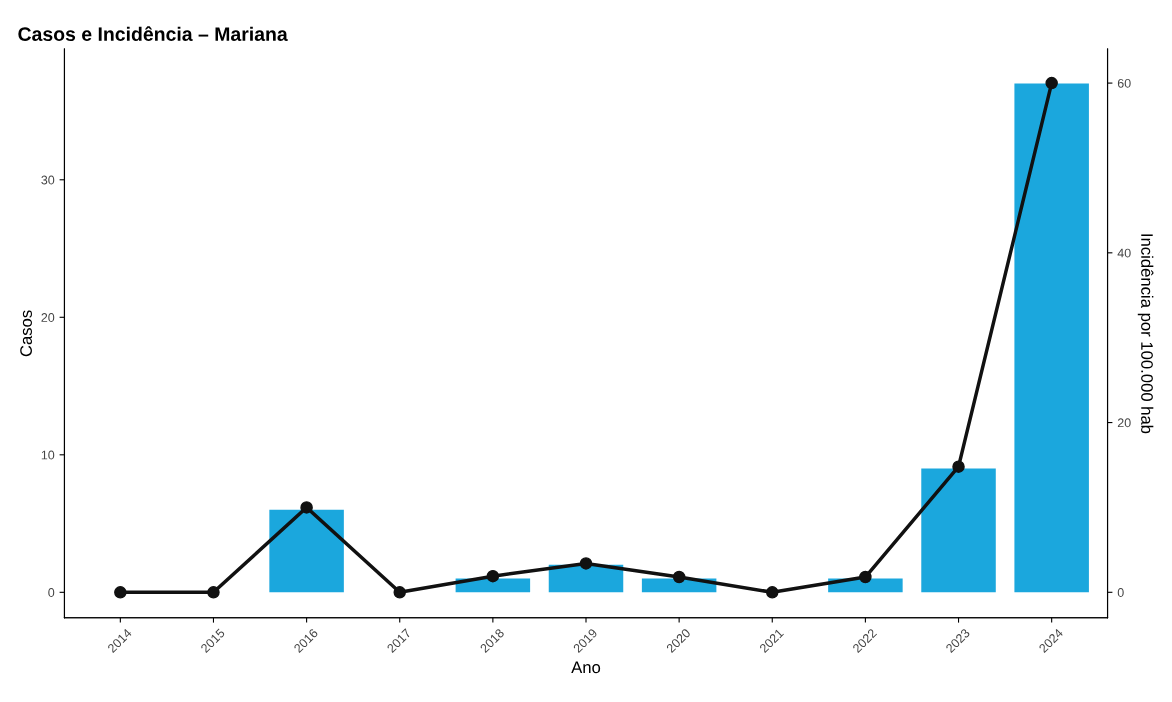  What do you see at coordinates (26, 333) in the screenshot?
I see `y-axis-title: Casos` at bounding box center [26, 333].